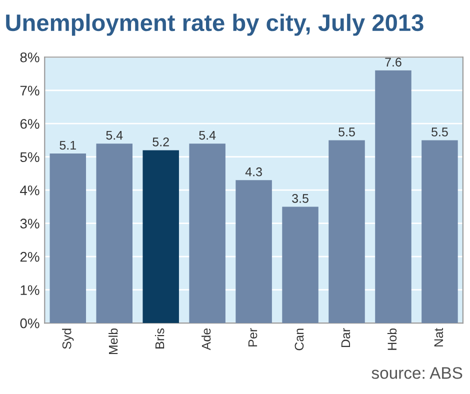 The image size is (470, 394). I want to click on data-label: 3.5, so click(300, 198).